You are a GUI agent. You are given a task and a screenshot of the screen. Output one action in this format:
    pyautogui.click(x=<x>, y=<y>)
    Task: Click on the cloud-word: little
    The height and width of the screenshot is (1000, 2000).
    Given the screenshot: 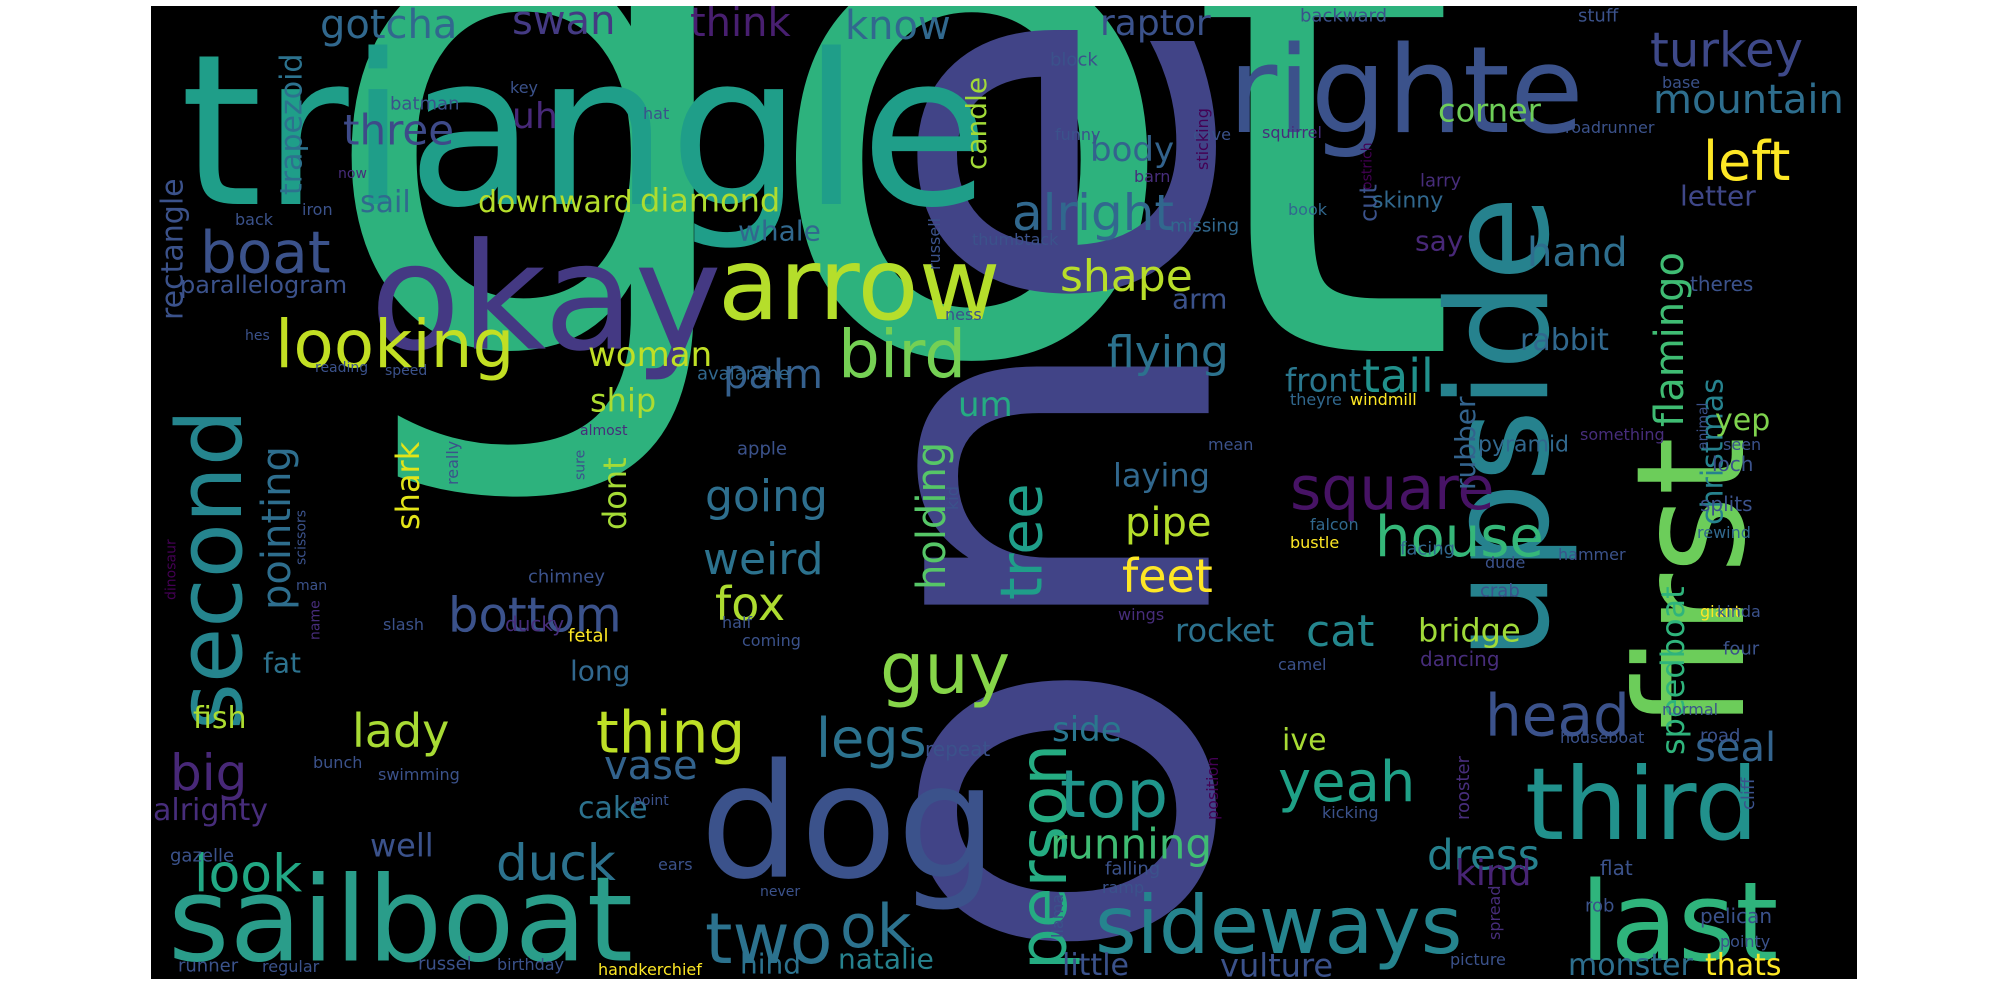 What is the action you would take?
    pyautogui.click(x=1095, y=964)
    